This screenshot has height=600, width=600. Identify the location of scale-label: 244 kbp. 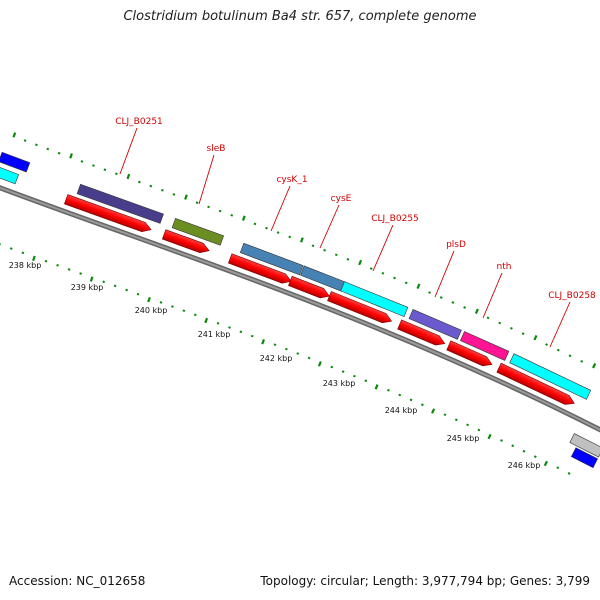
(401, 410).